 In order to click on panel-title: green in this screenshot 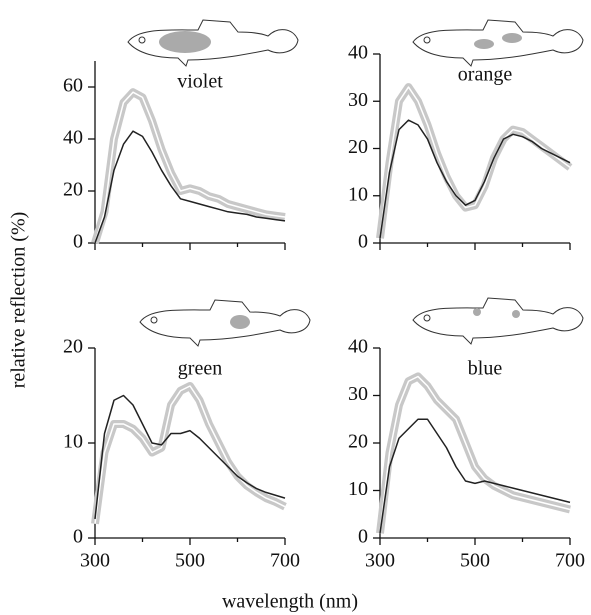, I will do `click(200, 369)`.